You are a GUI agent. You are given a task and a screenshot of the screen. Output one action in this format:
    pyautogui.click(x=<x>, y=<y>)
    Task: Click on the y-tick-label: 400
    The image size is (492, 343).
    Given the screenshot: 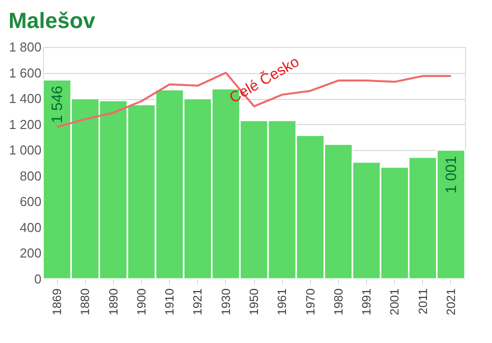 What is the action you would take?
    pyautogui.click(x=31, y=227)
    